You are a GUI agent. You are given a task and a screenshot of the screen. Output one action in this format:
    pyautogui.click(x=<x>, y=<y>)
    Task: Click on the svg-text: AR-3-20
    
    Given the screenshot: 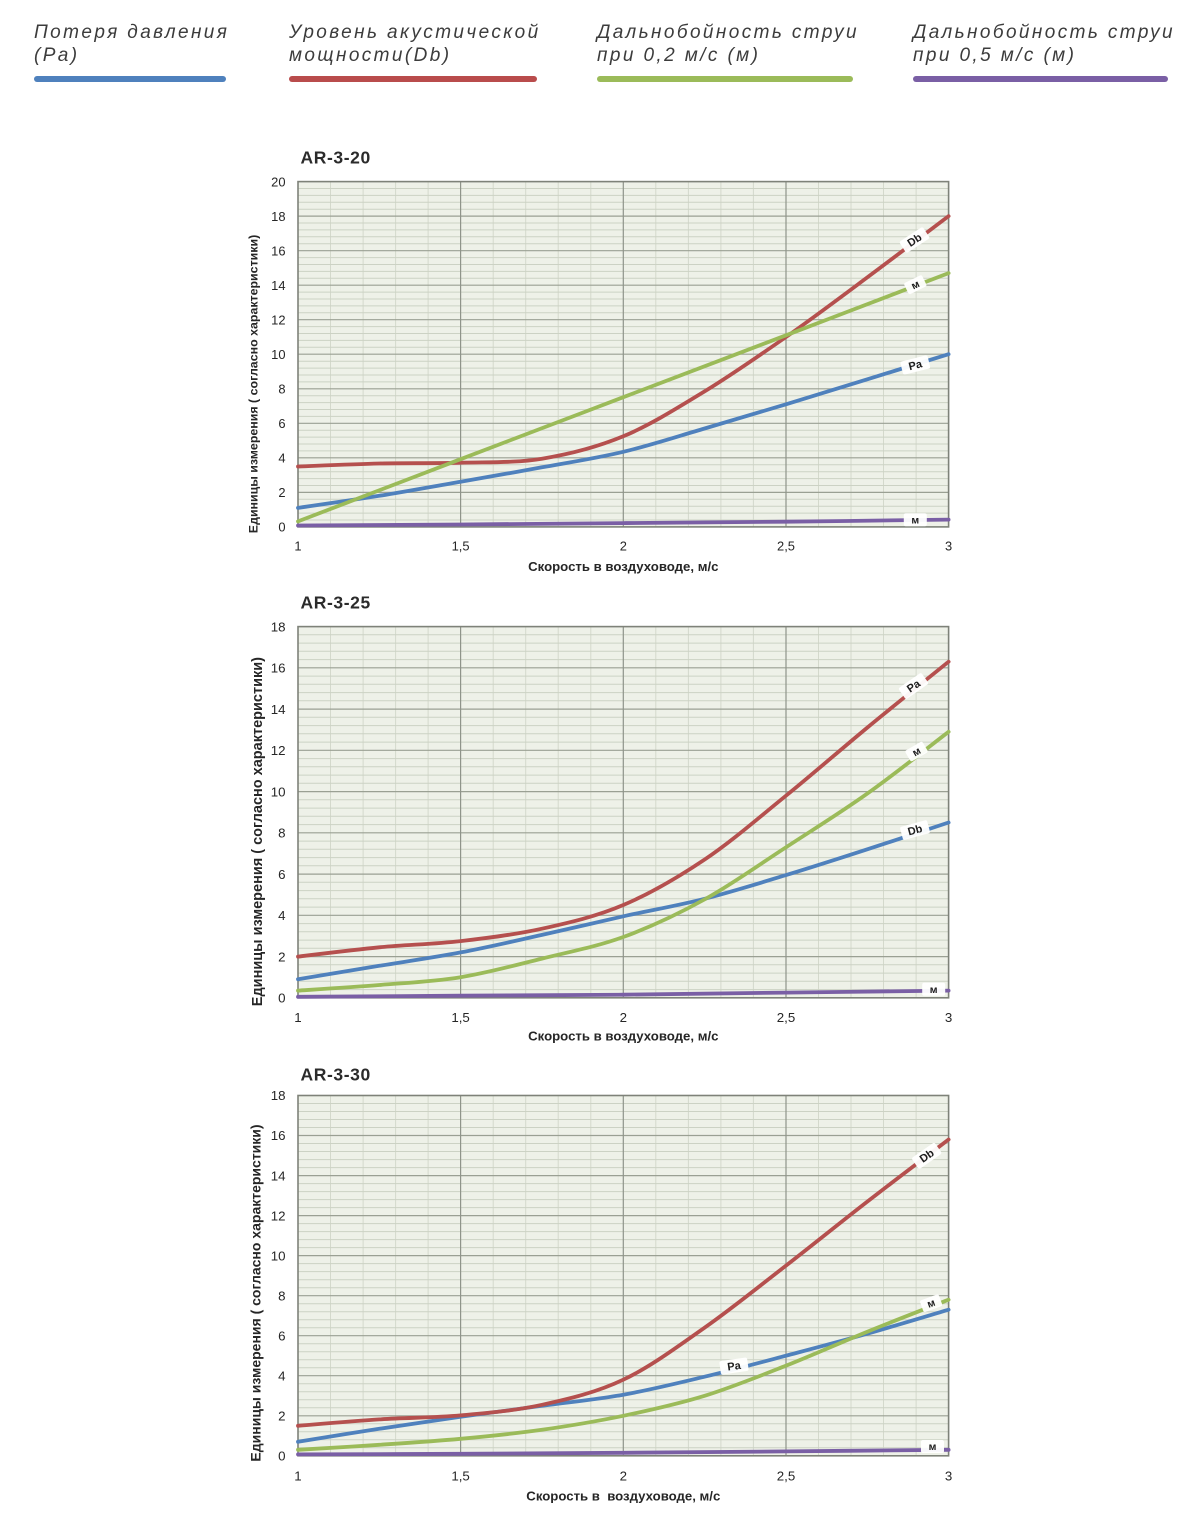 What is the action you would take?
    pyautogui.click(x=336, y=158)
    